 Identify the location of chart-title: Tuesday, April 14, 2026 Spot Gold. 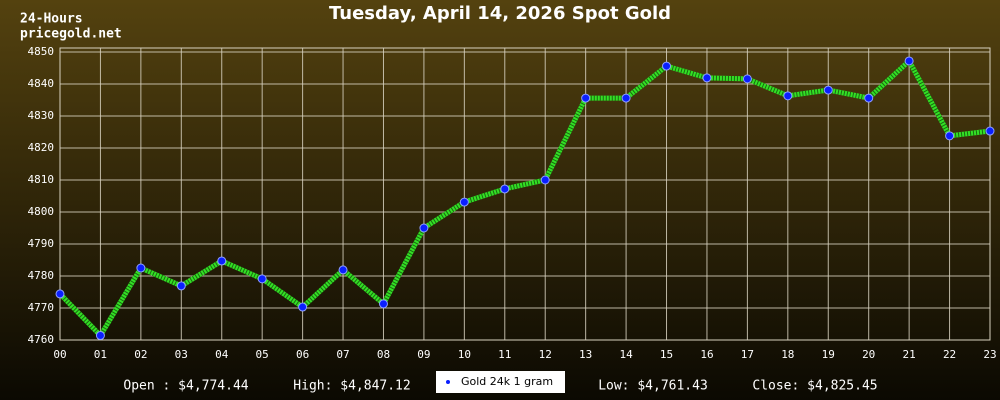
(500, 13).